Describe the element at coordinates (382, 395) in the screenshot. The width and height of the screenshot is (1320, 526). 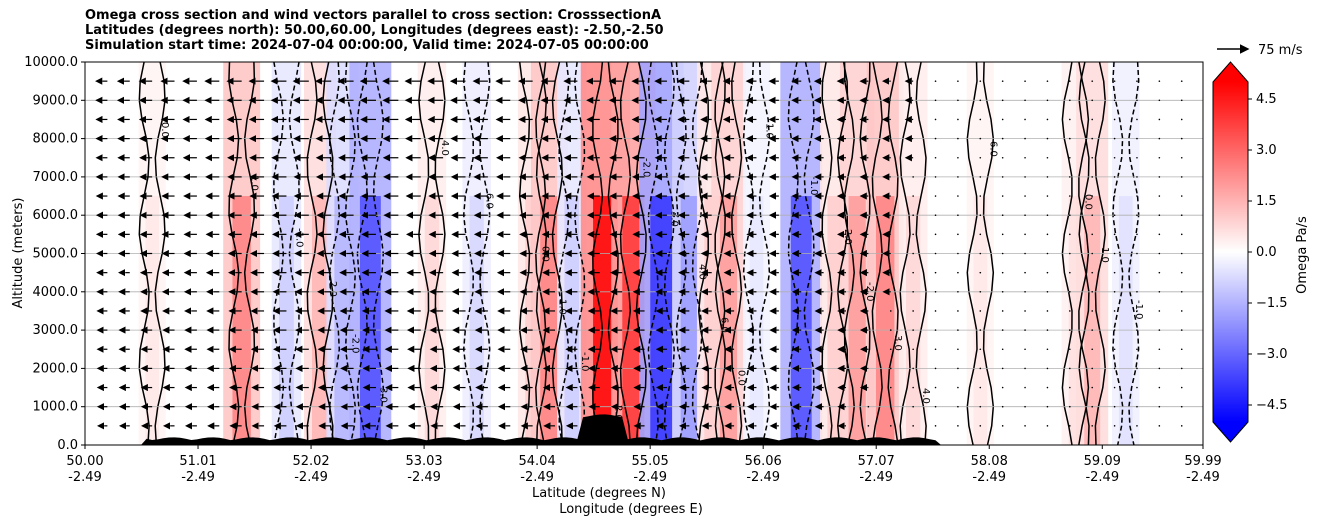
I see `contour-label: 3.0` at that location.